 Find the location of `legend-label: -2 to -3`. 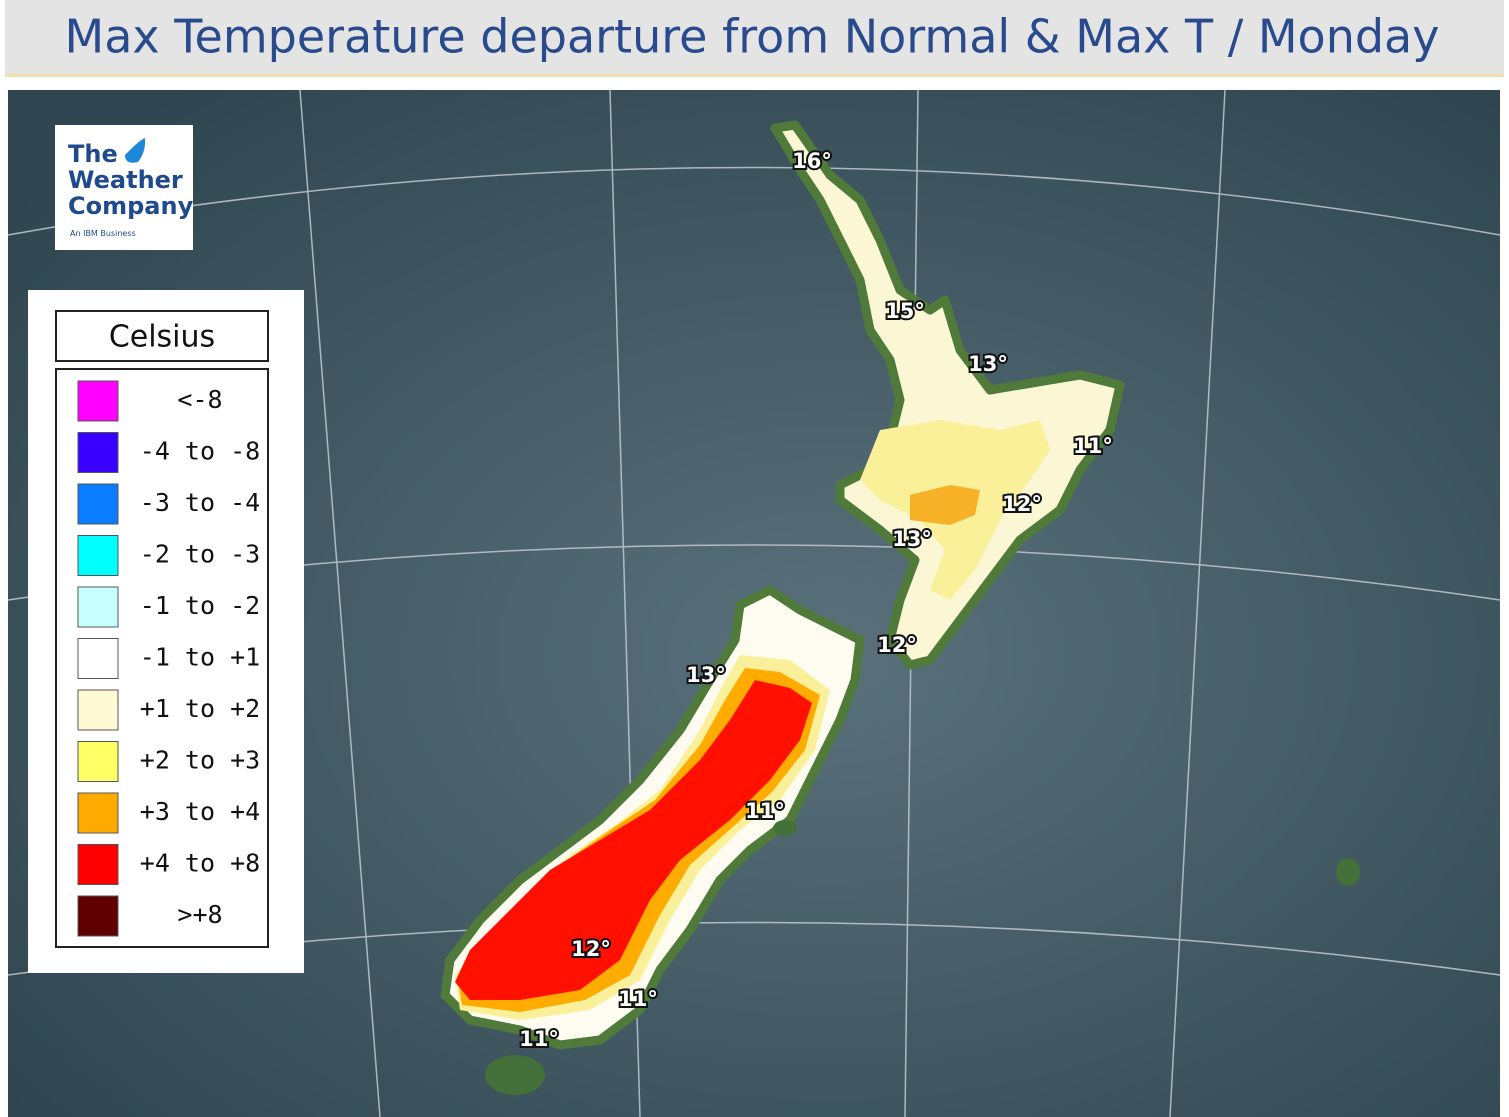

legend-label: -2 to -3 is located at coordinates (200, 554).